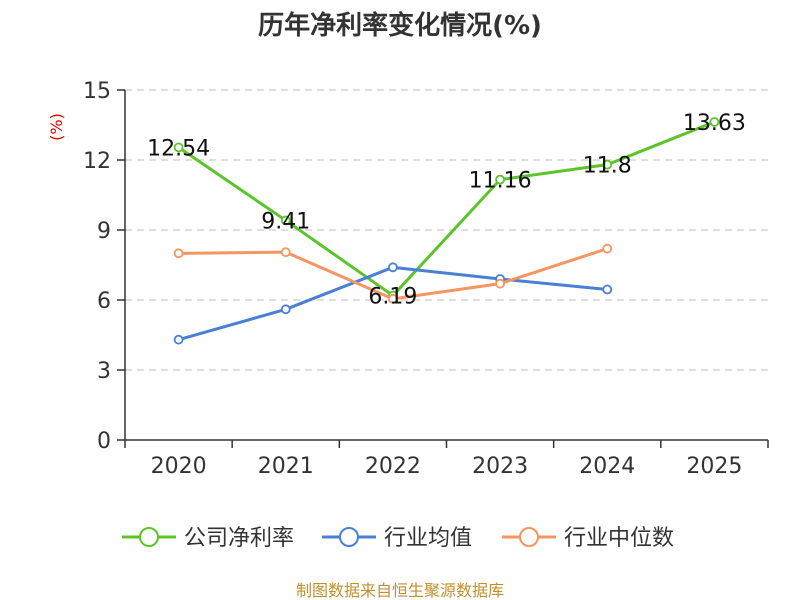 This screenshot has width=800, height=600. Describe the element at coordinates (97, 161) in the screenshot. I see `y-tick-label: 12` at that location.